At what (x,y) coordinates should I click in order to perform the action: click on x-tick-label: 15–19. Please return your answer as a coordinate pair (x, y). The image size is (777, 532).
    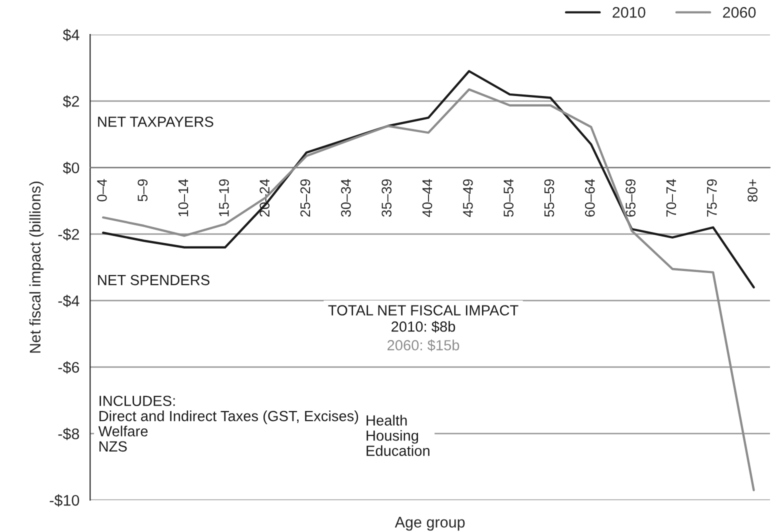
    Looking at the image, I should click on (224, 197).